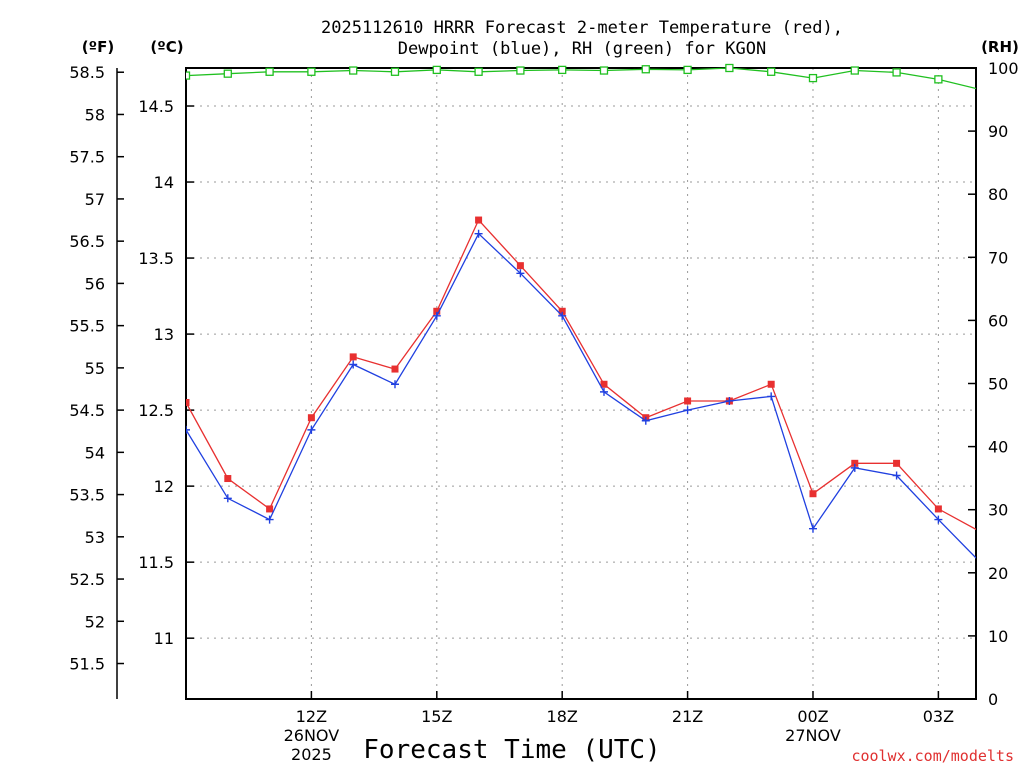 The height and width of the screenshot is (768, 1024). Describe the element at coordinates (998, 320) in the screenshot. I see `rh-tick-label: 60` at that location.